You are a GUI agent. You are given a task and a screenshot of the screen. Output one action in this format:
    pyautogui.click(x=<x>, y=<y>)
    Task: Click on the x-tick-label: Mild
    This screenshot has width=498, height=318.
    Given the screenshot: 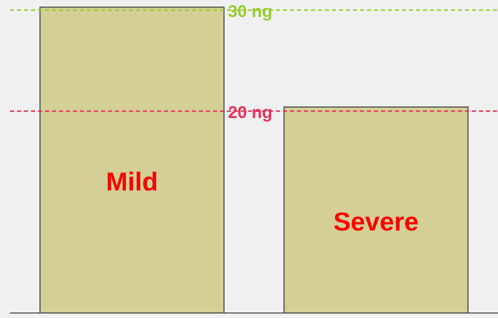 What is the action you would take?
    pyautogui.click(x=132, y=181)
    